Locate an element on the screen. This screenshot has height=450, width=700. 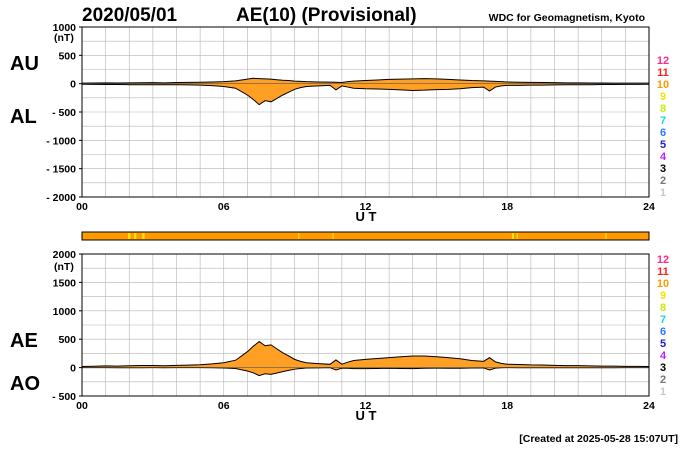
ae-ao-xlabel: U T is located at coordinates (366, 415).